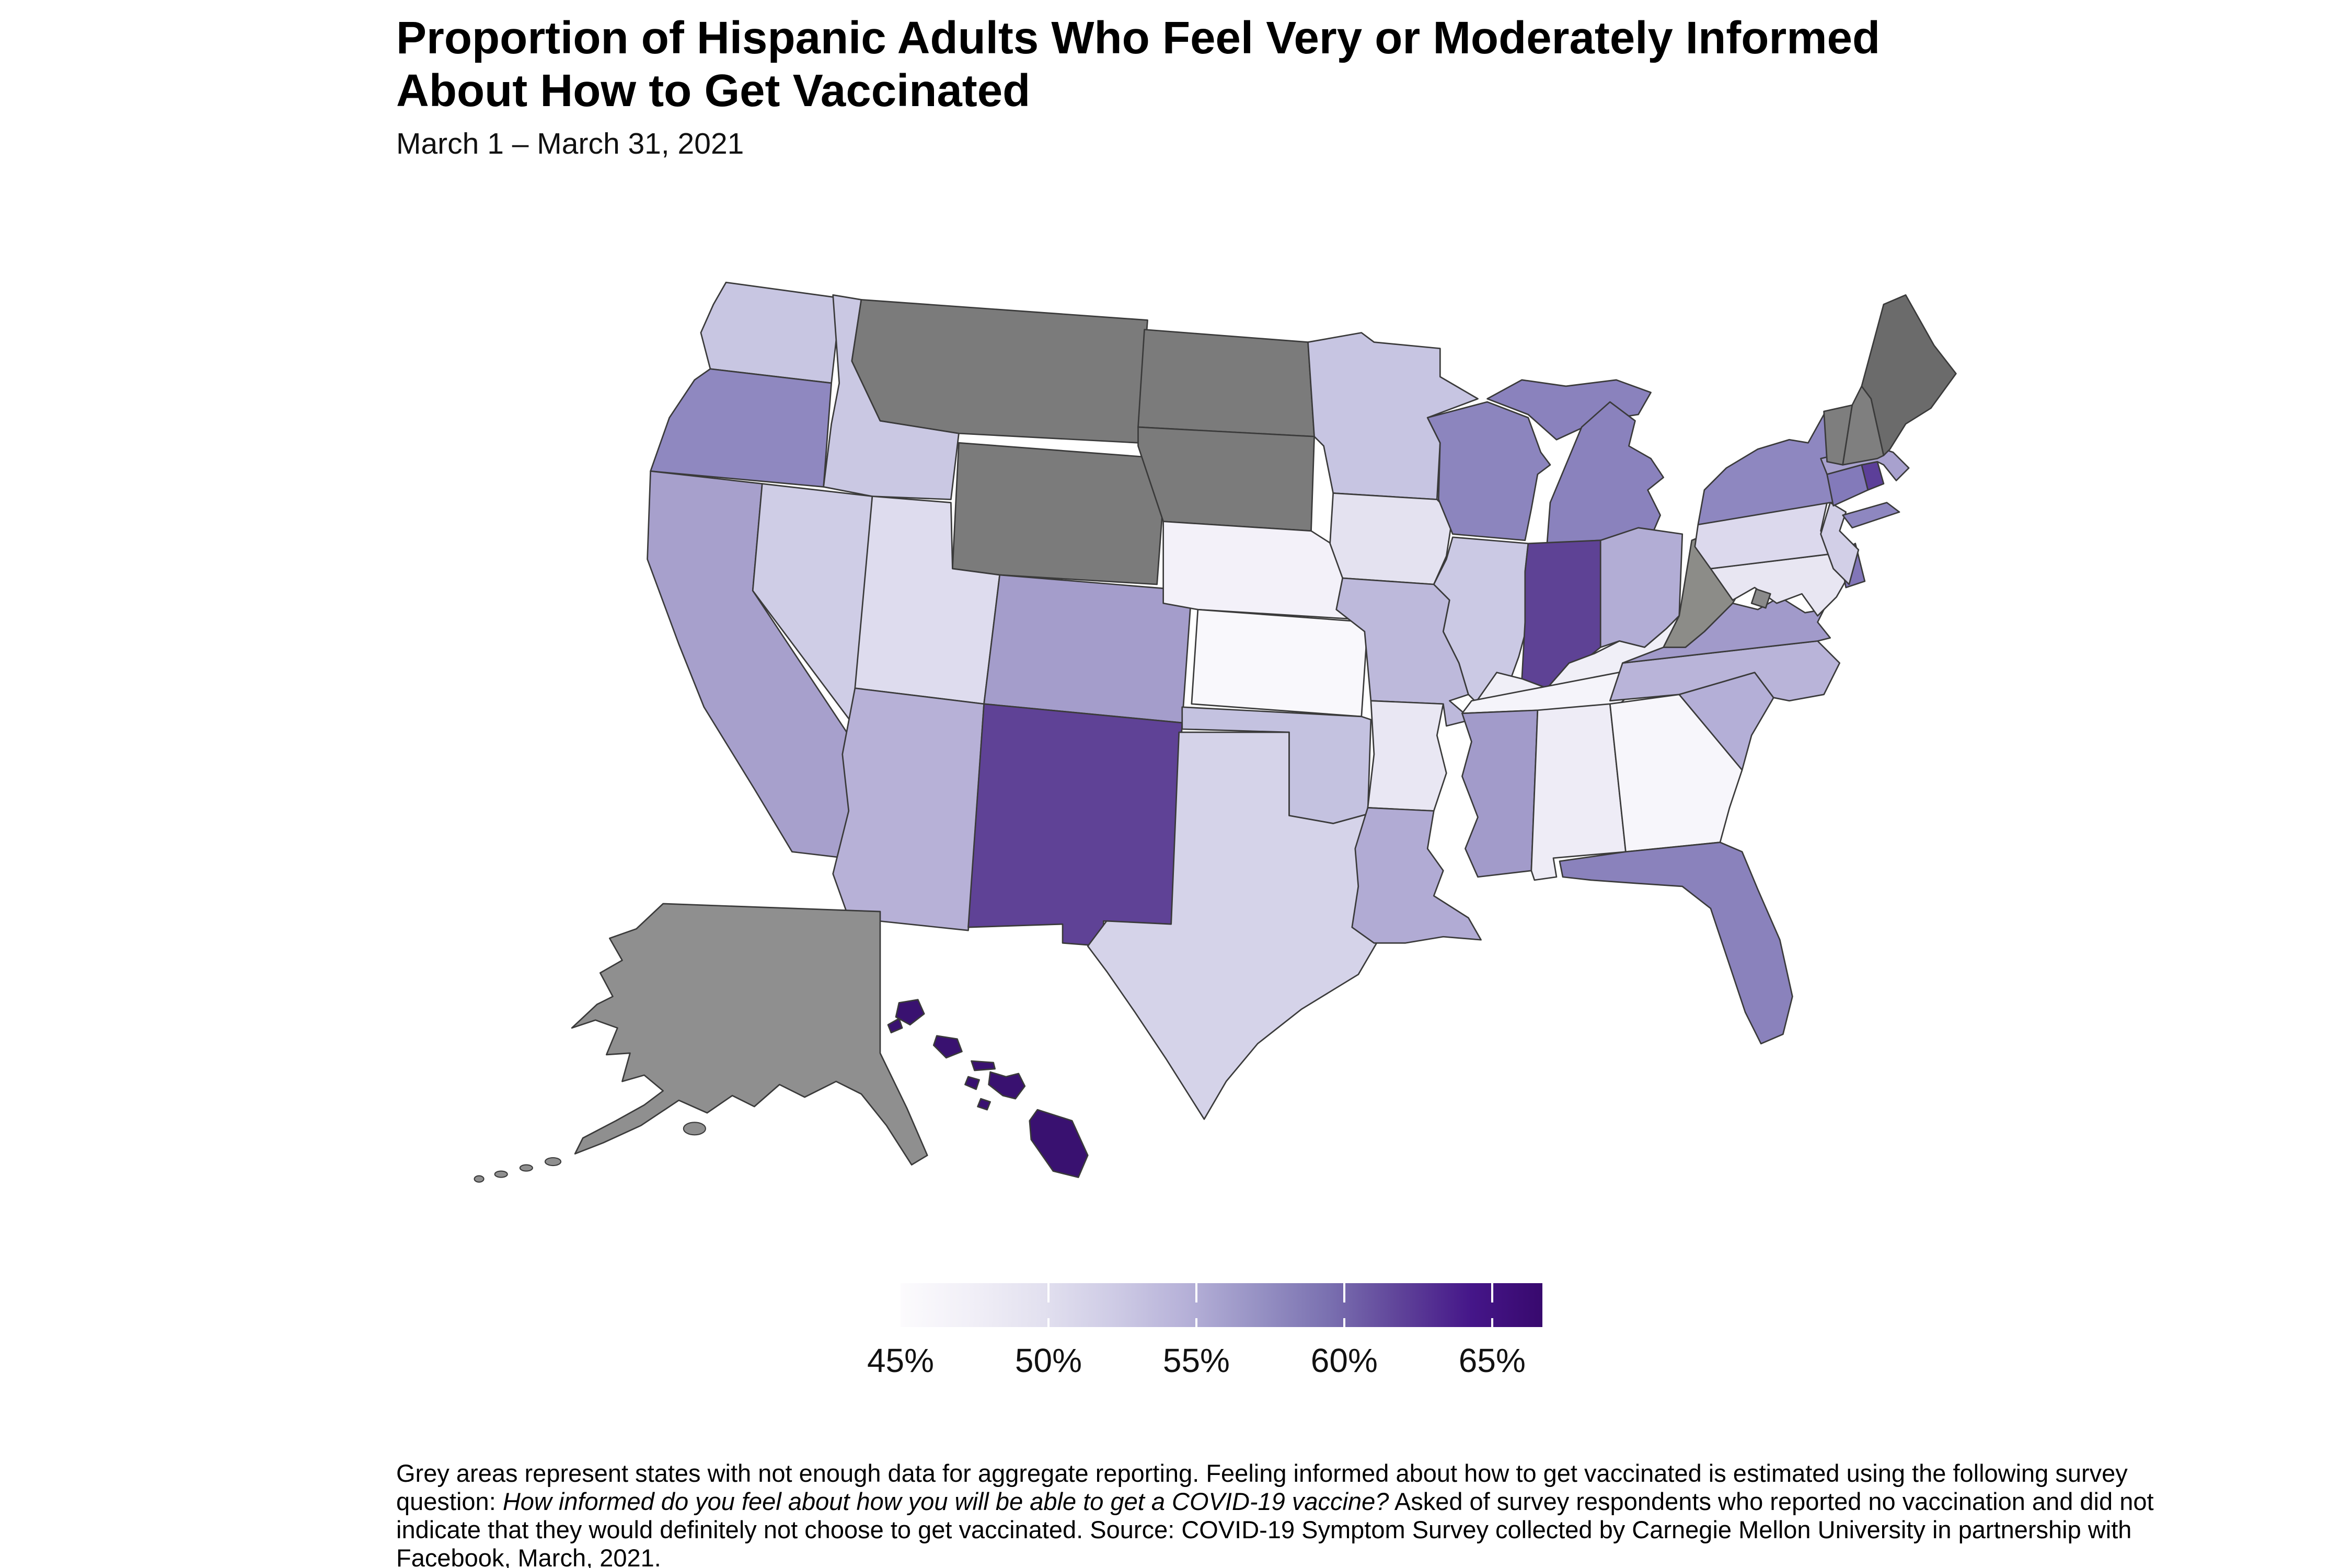  What do you see at coordinates (908, 809) in the screenshot?
I see `state-arizona` at bounding box center [908, 809].